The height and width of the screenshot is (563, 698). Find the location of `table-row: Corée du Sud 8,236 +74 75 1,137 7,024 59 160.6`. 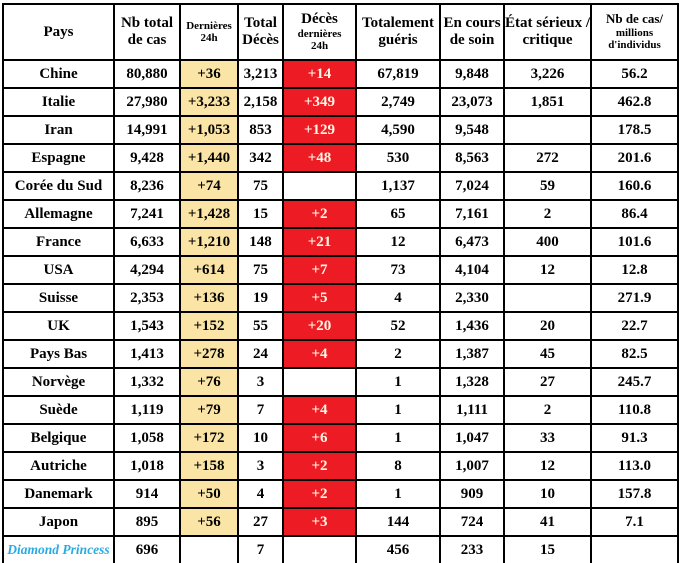

table-row: Corée du Sud 8,236 +74 75 1,137 7,024 59 160.6 is located at coordinates (340, 186).